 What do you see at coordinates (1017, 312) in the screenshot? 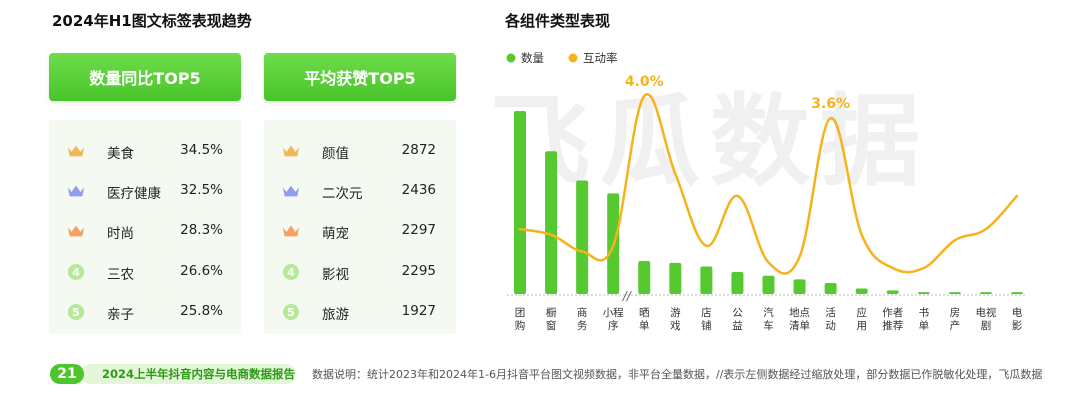
I see `category-label: 电` at bounding box center [1017, 312].